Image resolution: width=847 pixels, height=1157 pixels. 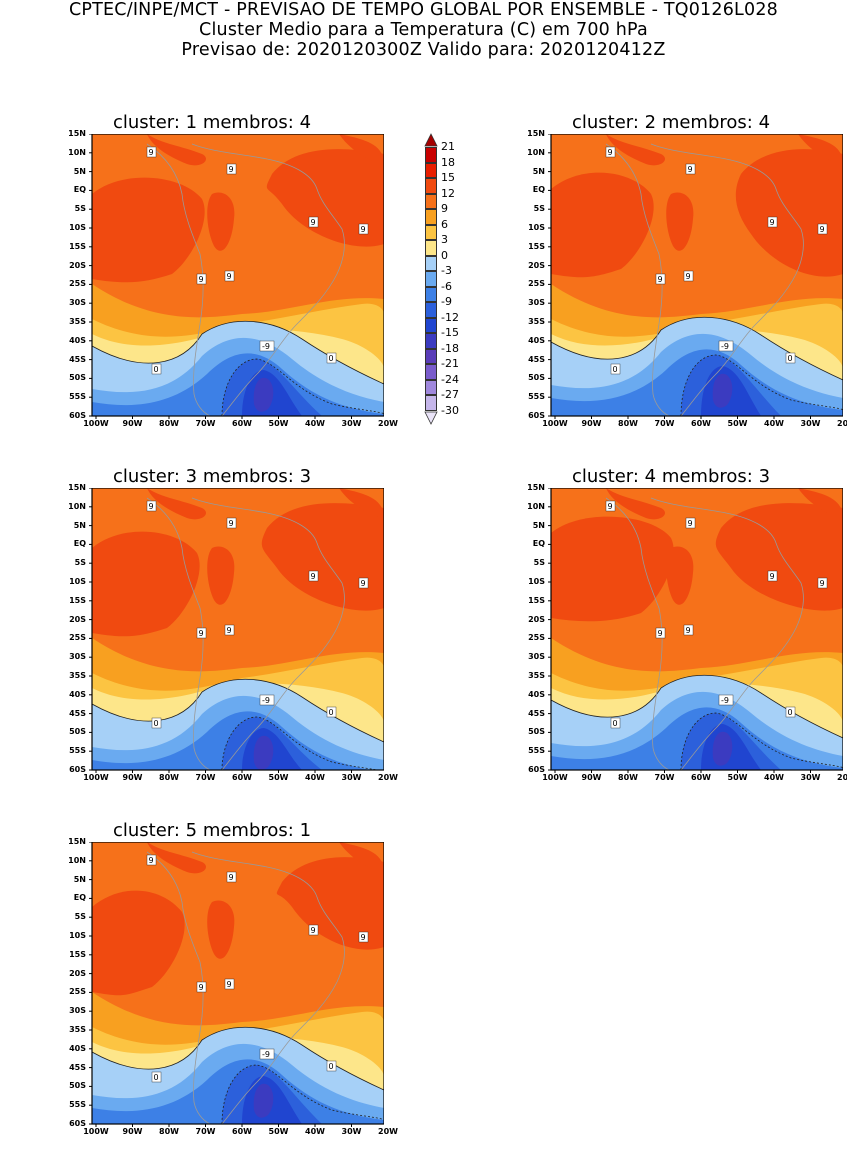 What do you see at coordinates (245, 633) in the screenshot?
I see `coastline` at bounding box center [245, 633].